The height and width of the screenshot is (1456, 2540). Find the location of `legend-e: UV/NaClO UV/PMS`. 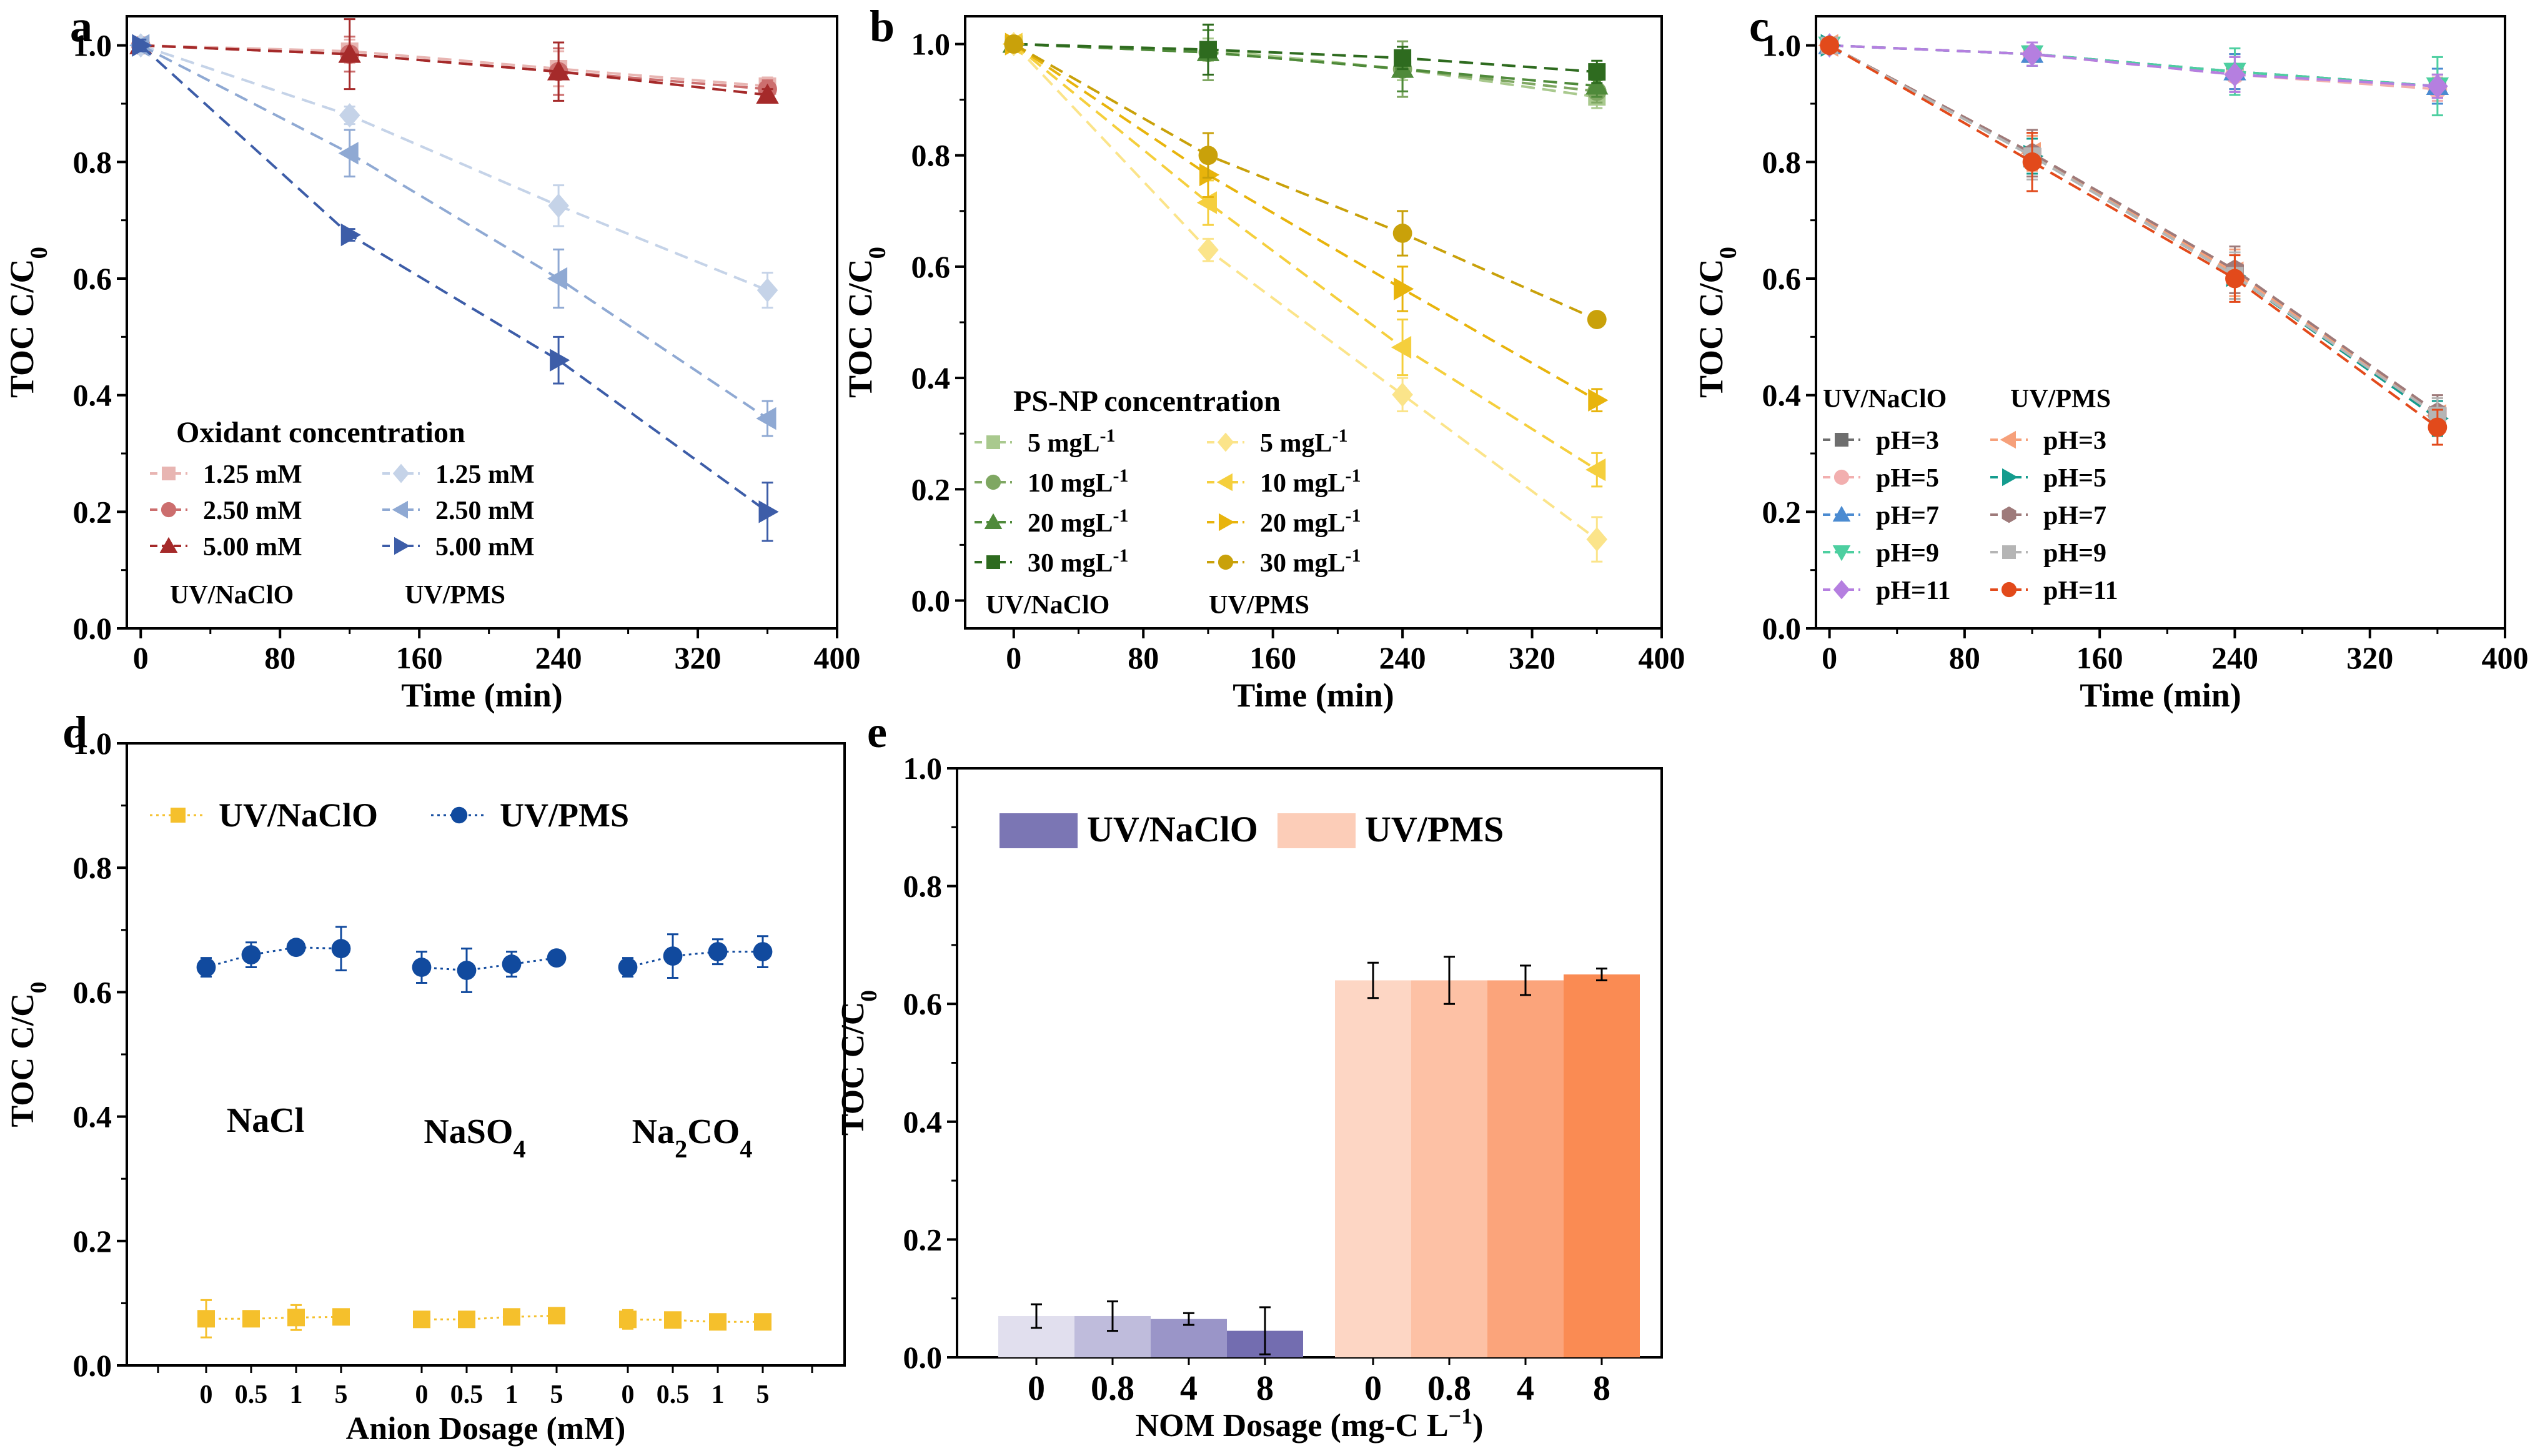

legend-e: UV/NaClO UV/PMS is located at coordinates (1252, 829).